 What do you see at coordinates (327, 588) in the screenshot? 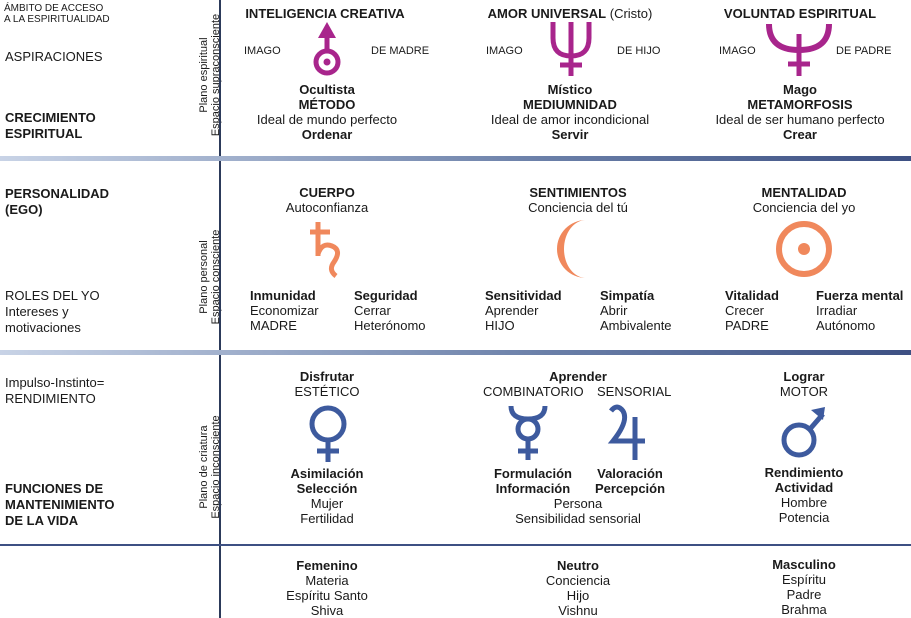
I see `polarity-col1: Femenino Materia Espíritu Santo Shiva` at bounding box center [327, 588].